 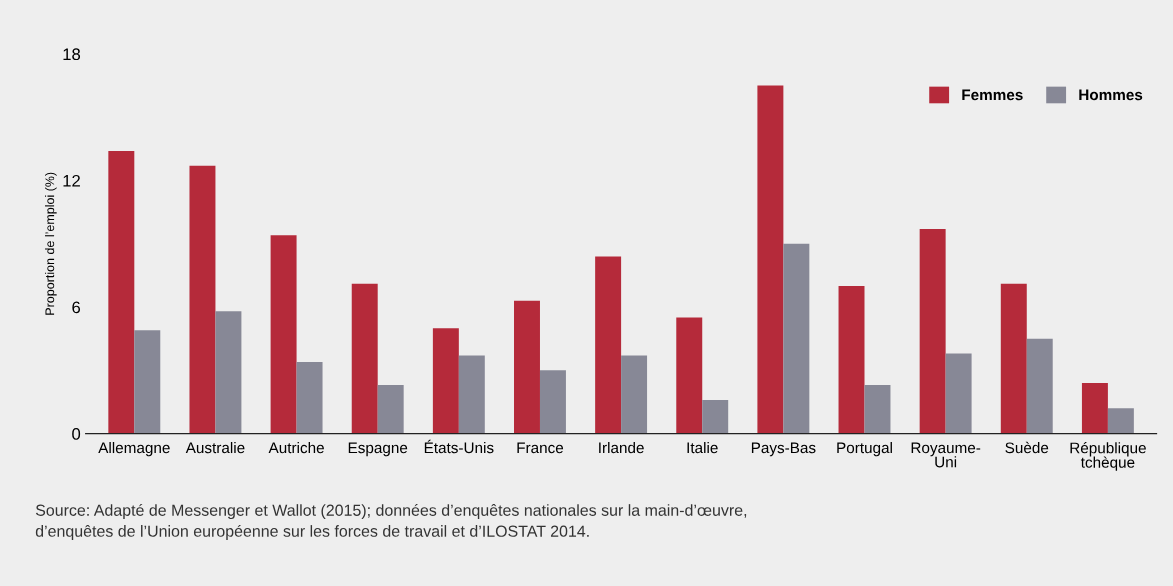 What do you see at coordinates (76, 307) in the screenshot?
I see `y-tick-label: 6` at bounding box center [76, 307].